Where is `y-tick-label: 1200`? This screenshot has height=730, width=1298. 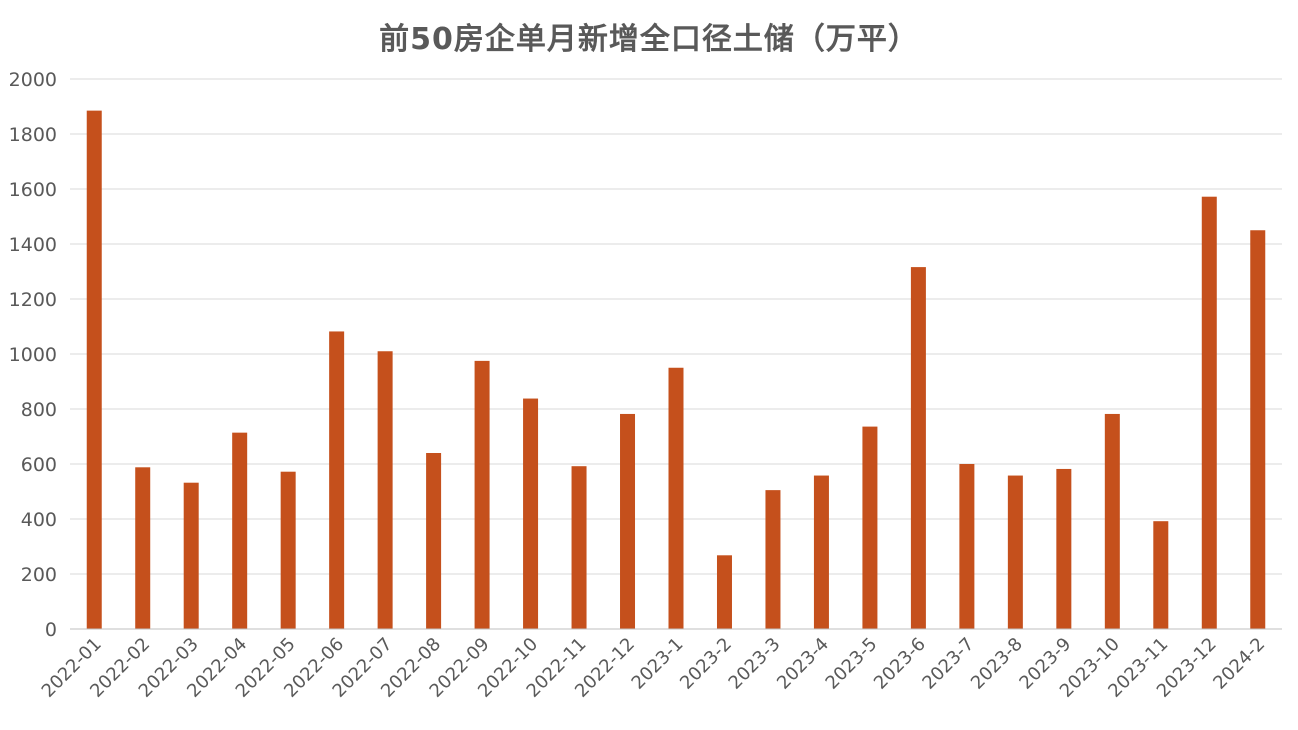 y-tick-label: 1200 is located at coordinates (33, 300).